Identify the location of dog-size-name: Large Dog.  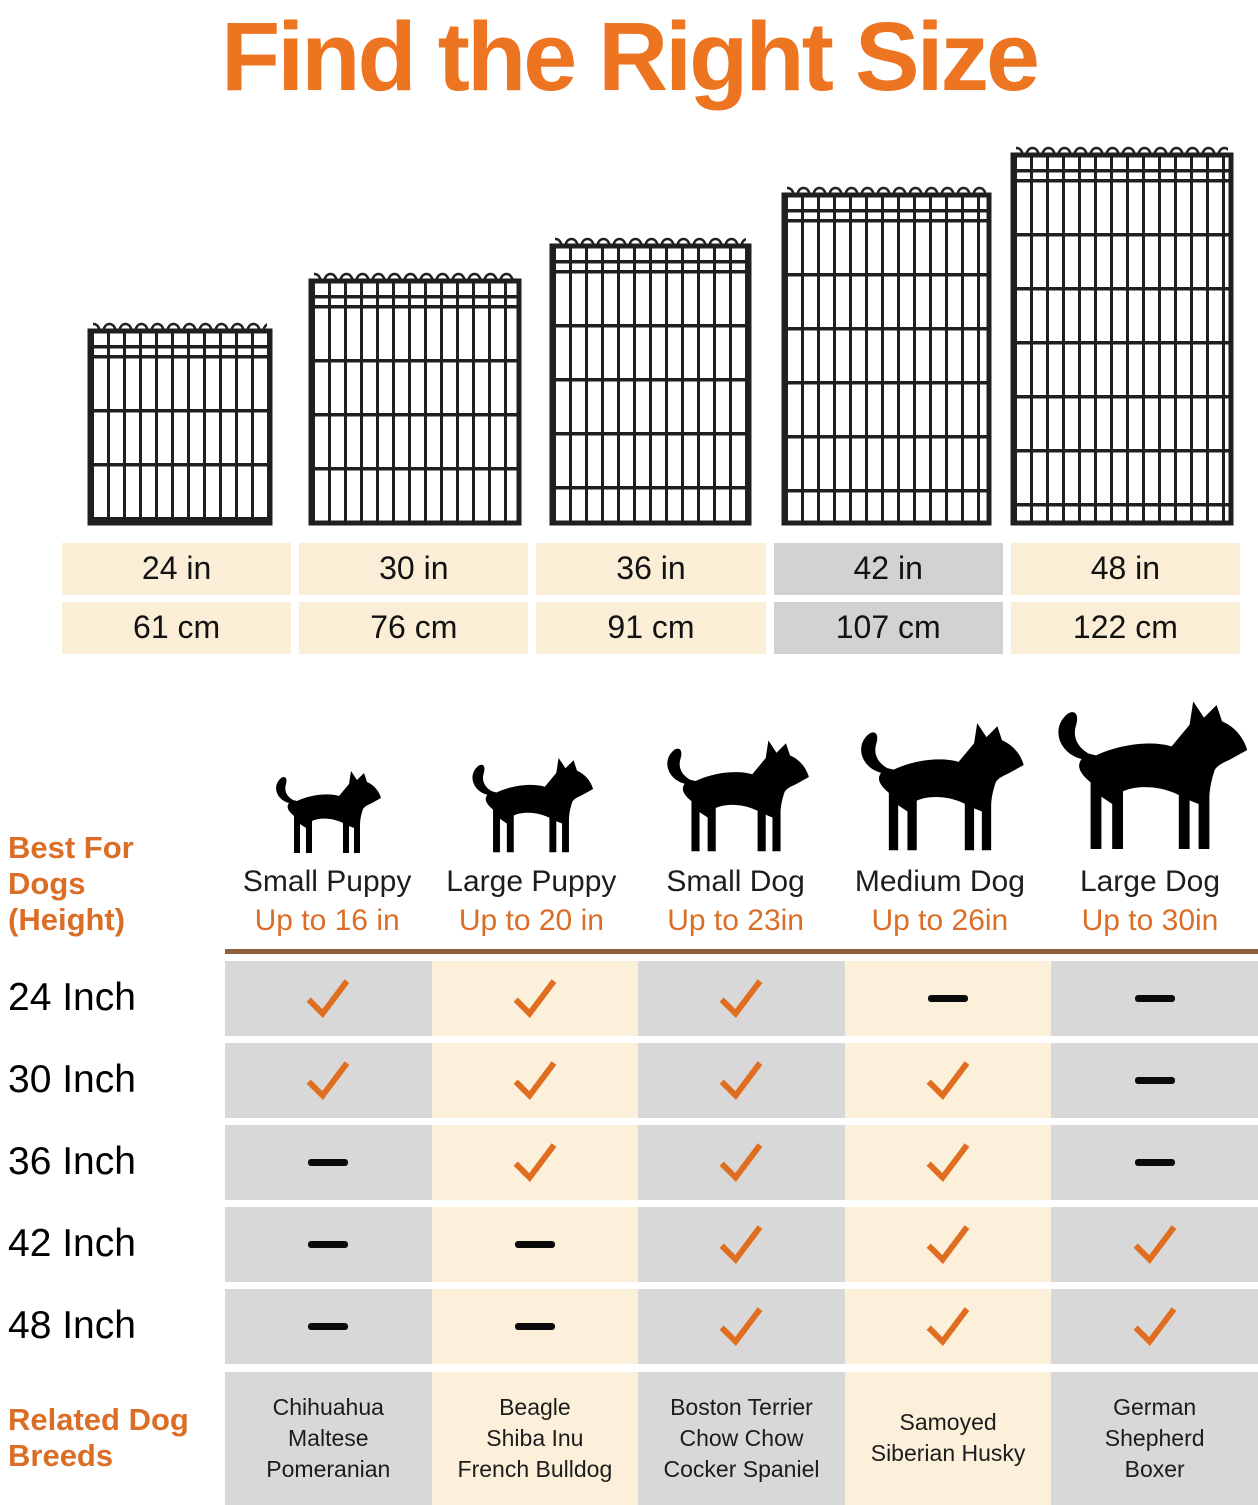
(1150, 881).